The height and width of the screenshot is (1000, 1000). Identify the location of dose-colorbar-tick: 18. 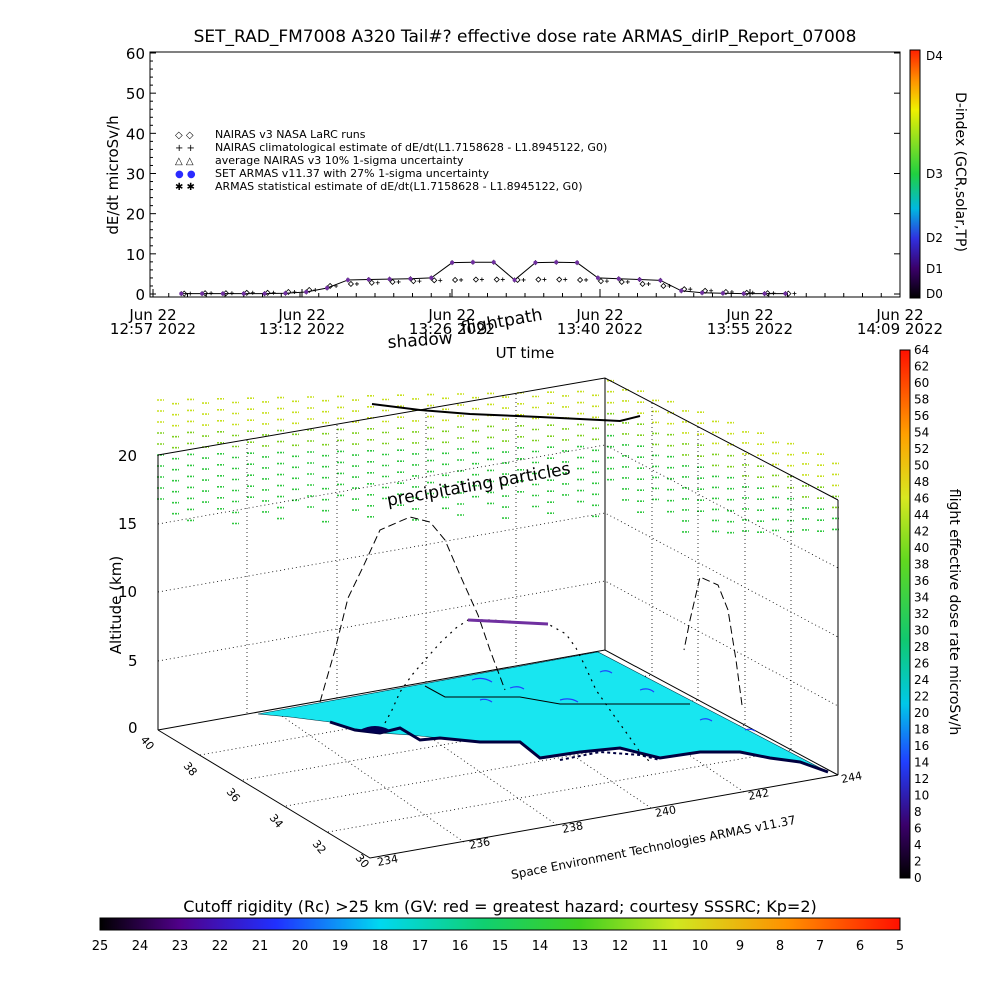
(921, 730).